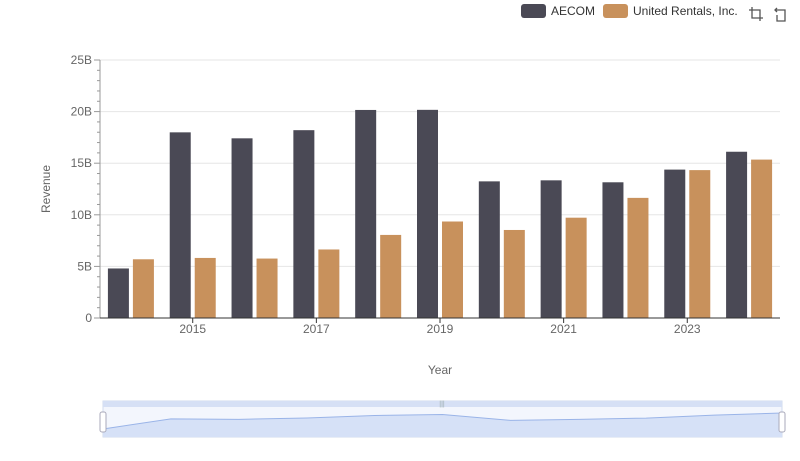 This screenshot has width=800, height=461. What do you see at coordinates (46, 189) in the screenshot?
I see `y-axis-label: Revenue` at bounding box center [46, 189].